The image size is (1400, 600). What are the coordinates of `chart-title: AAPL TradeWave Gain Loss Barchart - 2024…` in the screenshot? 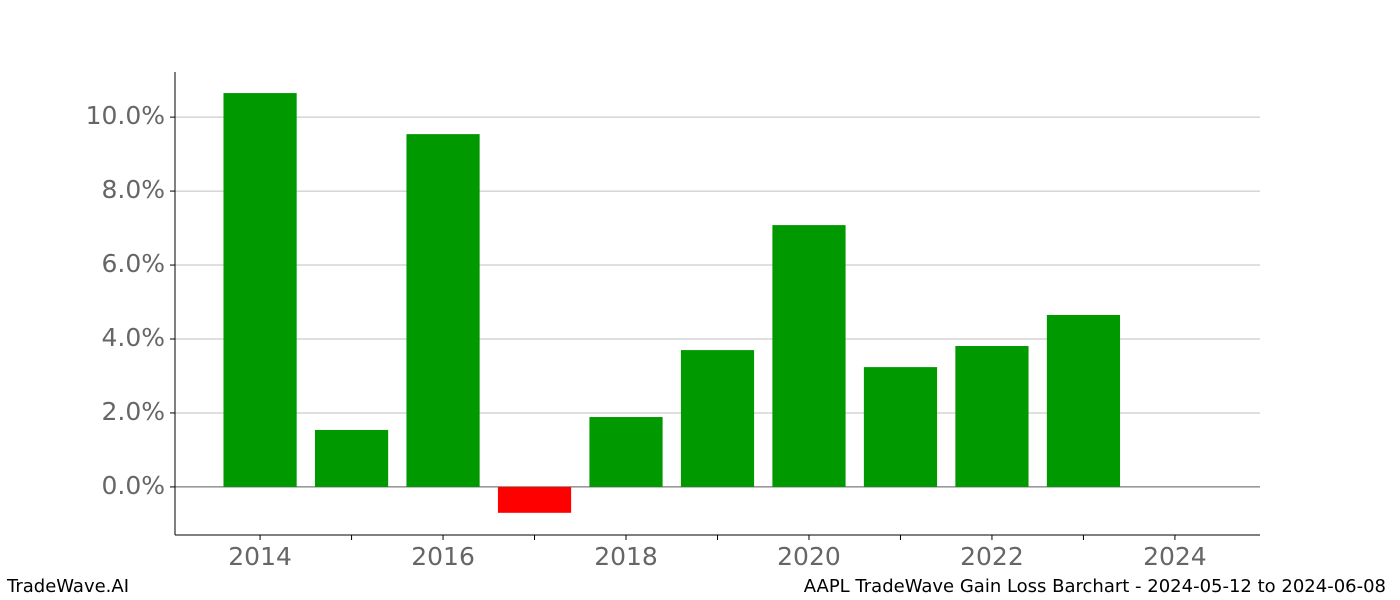 It's located at (1095, 586).